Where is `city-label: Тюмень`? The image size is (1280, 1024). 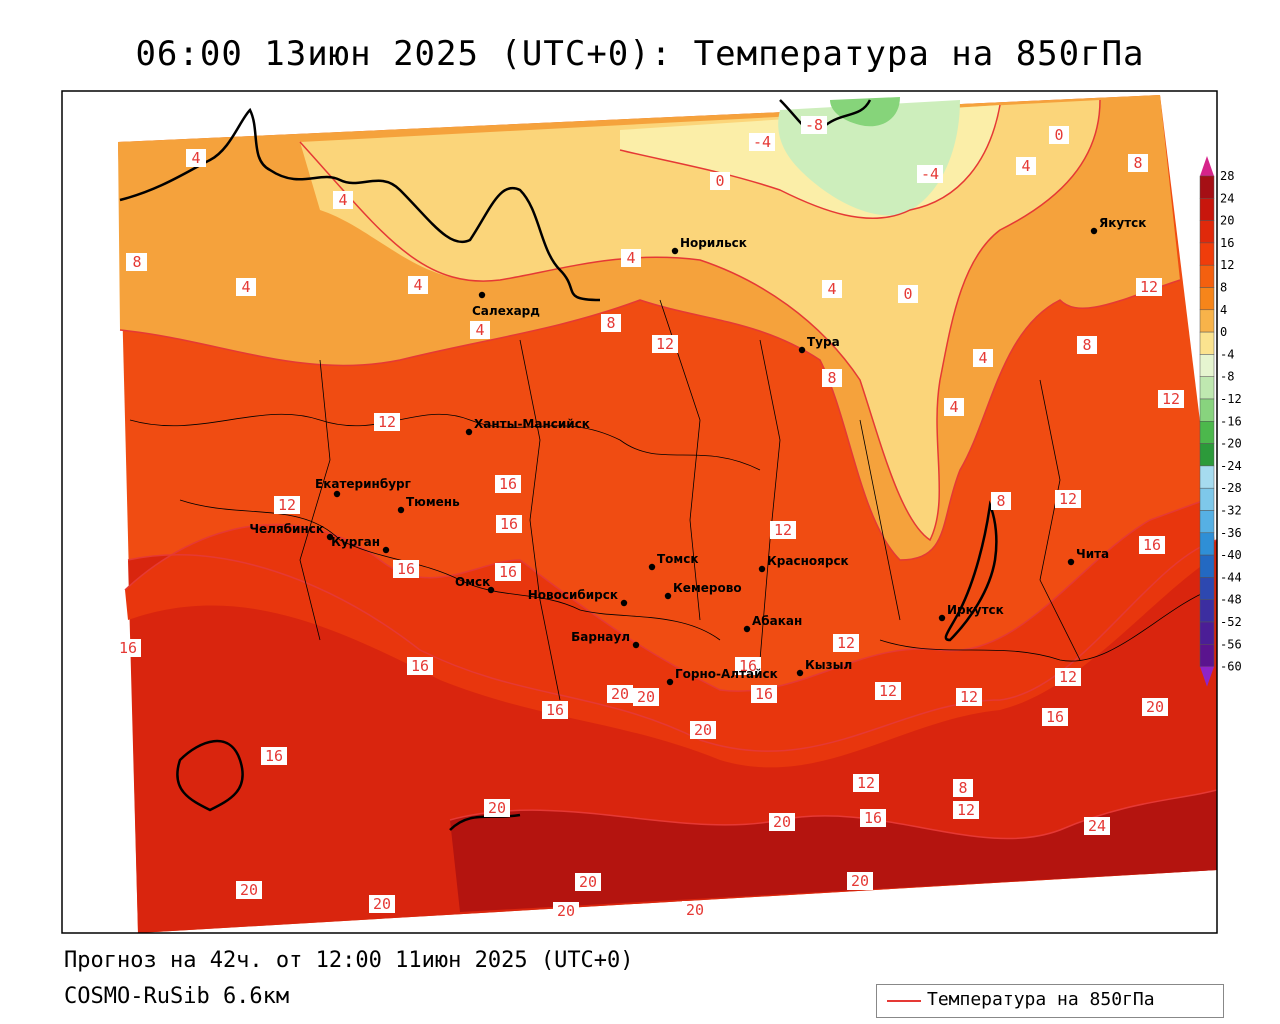
city-label: Тюмень is located at coordinates (433, 502).